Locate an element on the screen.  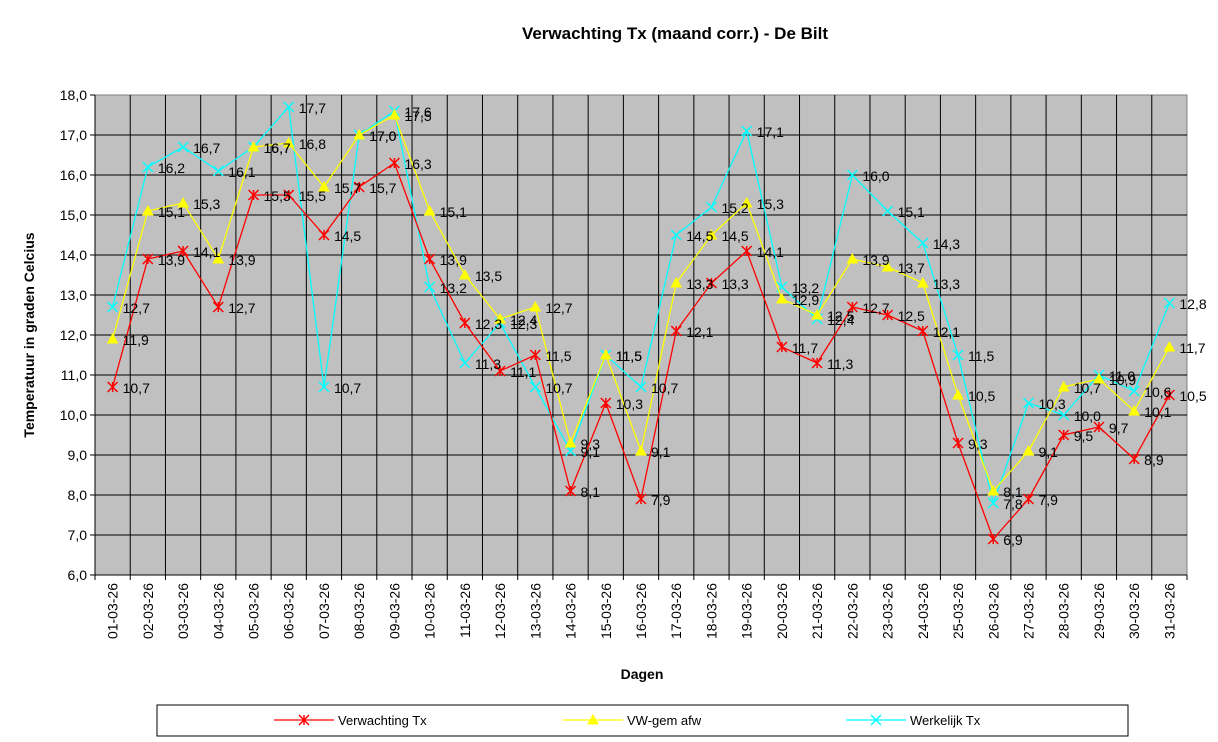
x-tick-label: 21-03-26 is located at coordinates (817, 611).